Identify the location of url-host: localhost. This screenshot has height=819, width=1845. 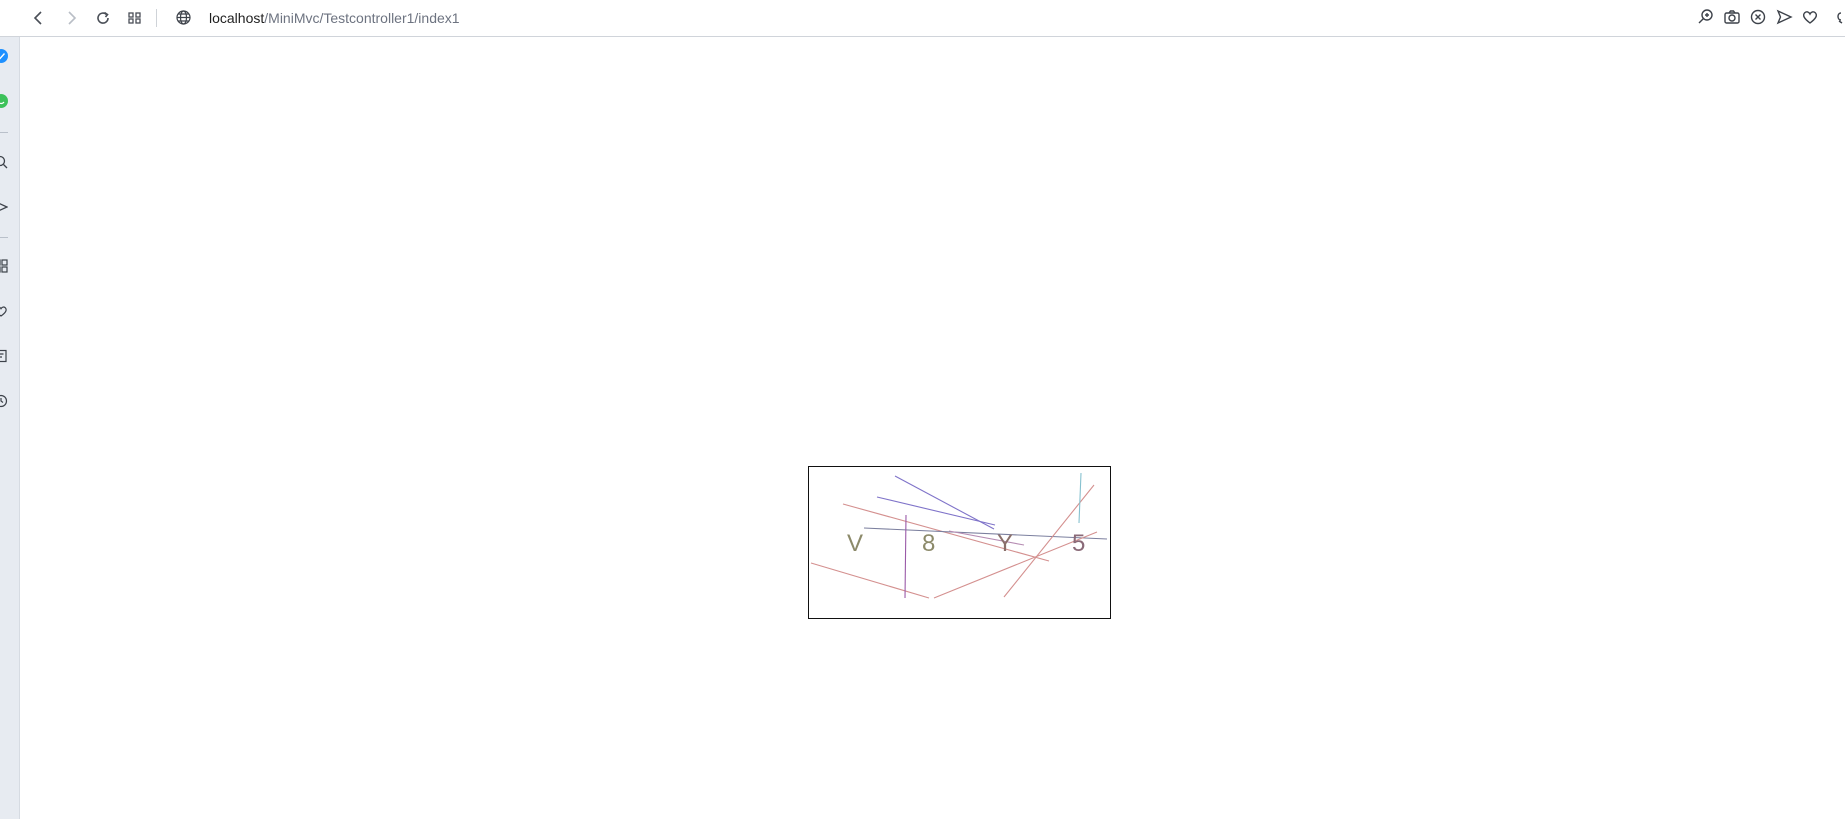
(237, 18).